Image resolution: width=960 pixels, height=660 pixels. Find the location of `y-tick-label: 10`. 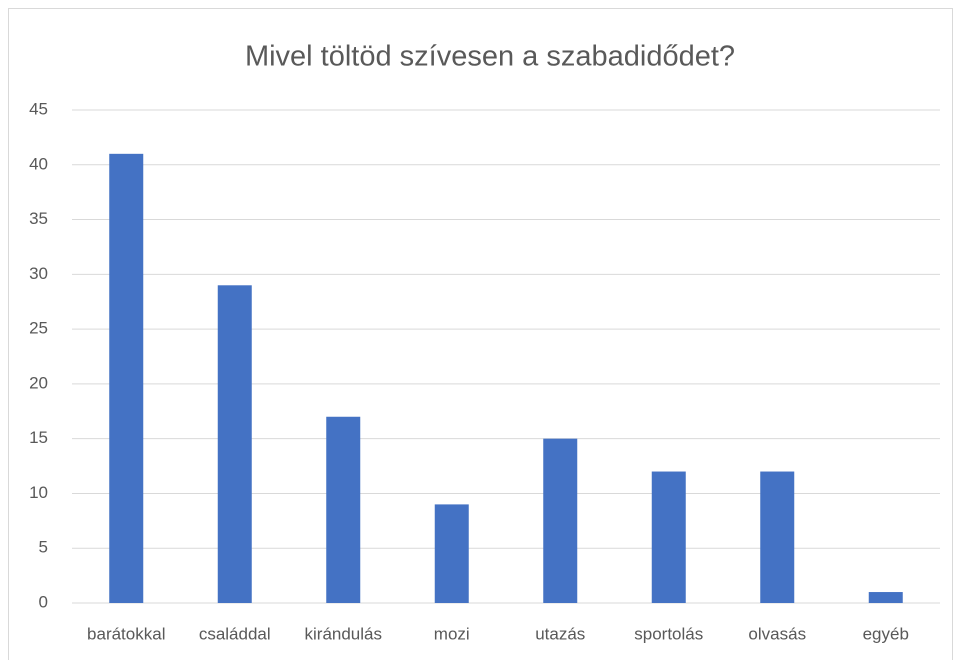

y-tick-label: 10 is located at coordinates (38, 492).